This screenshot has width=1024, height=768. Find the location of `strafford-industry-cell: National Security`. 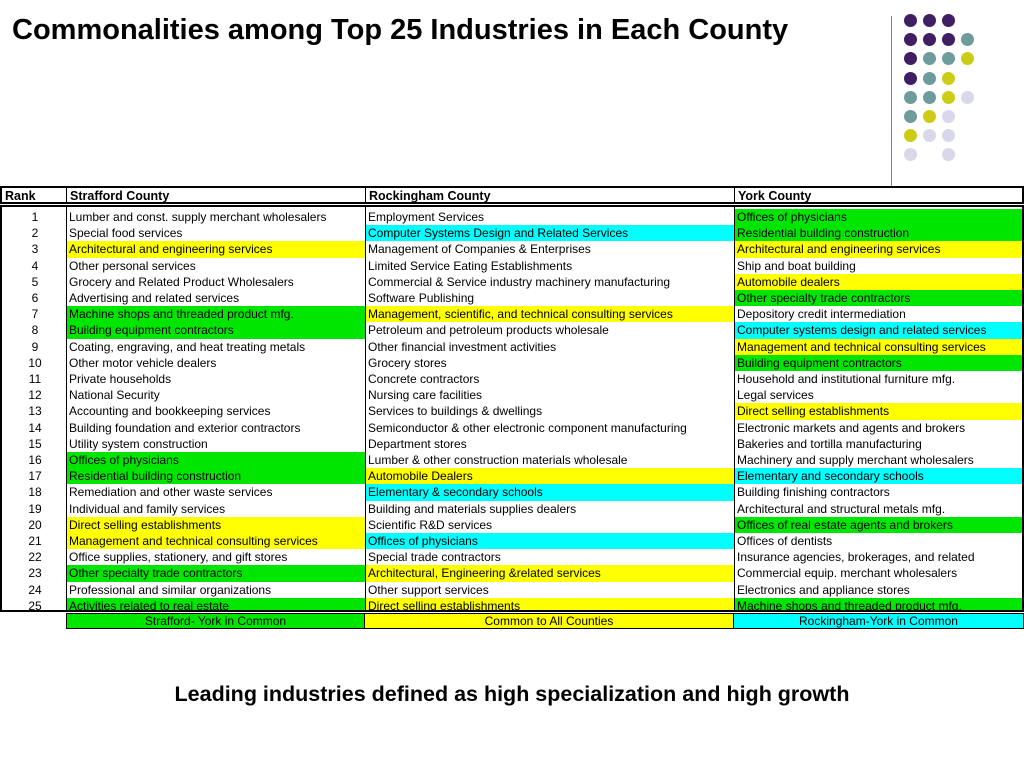

strafford-industry-cell: National Security is located at coordinates (114, 395).